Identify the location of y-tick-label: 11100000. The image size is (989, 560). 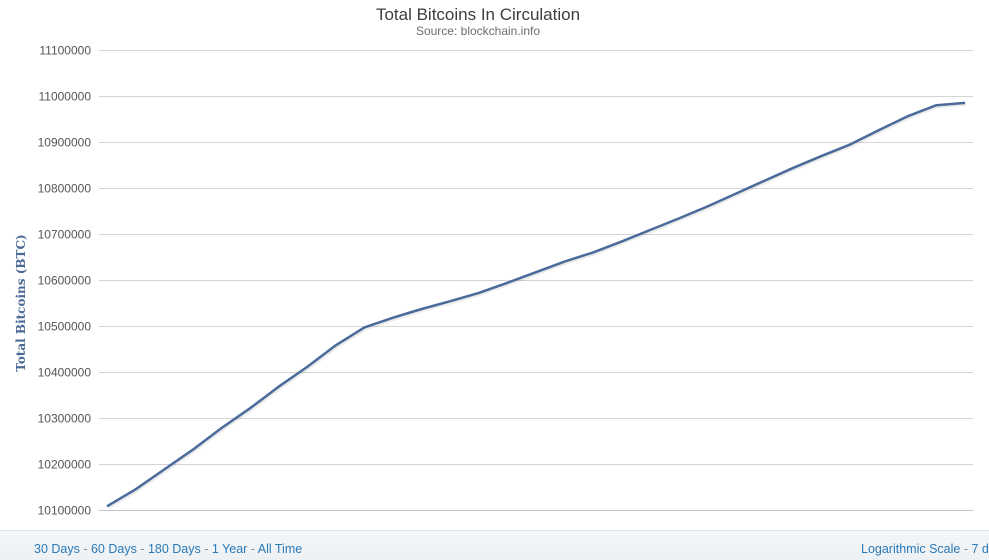
(65, 51).